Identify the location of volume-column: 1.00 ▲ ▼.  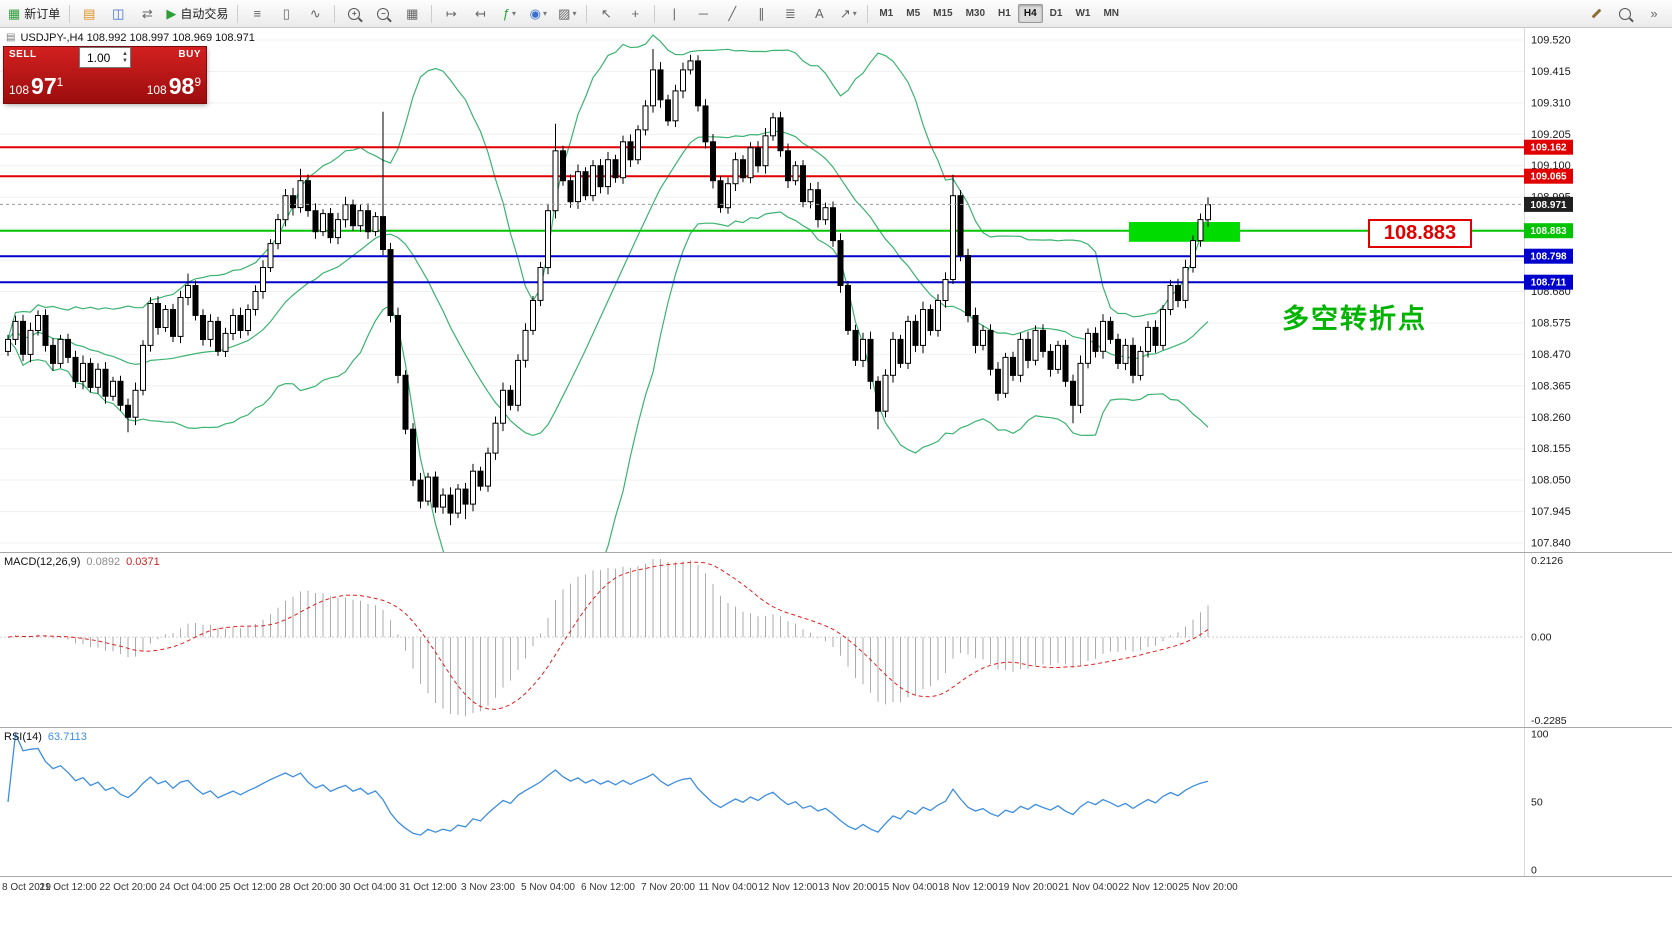
(105, 75).